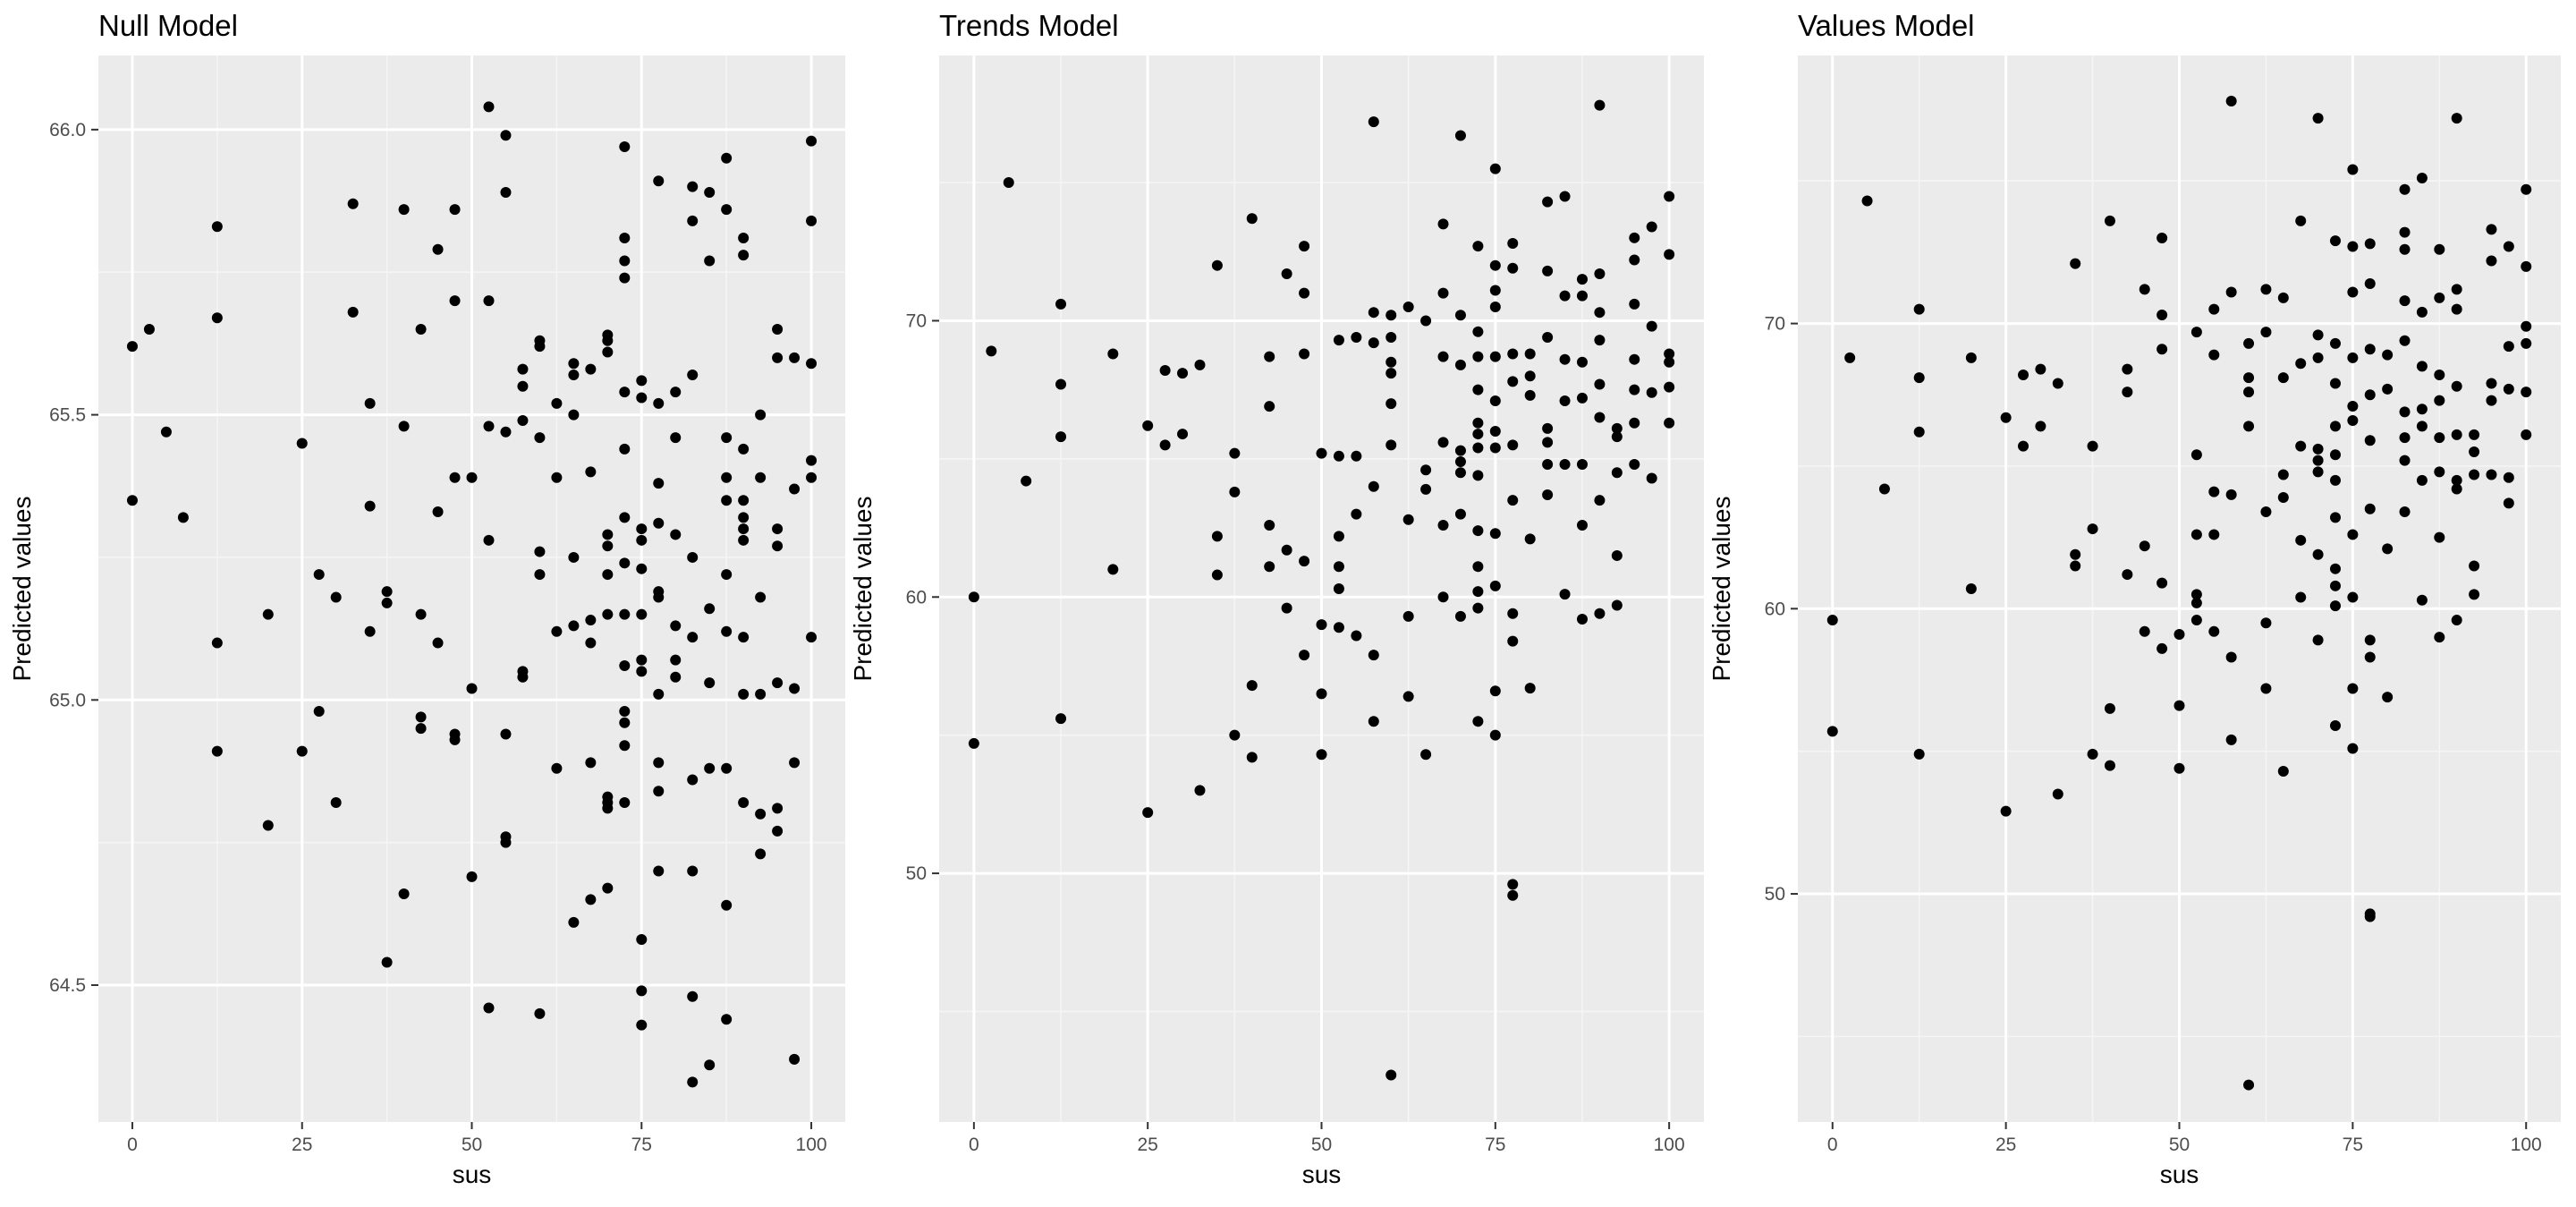 The height and width of the screenshot is (1207, 2576). I want to click on x-tick-label: 100, so click(811, 1145).